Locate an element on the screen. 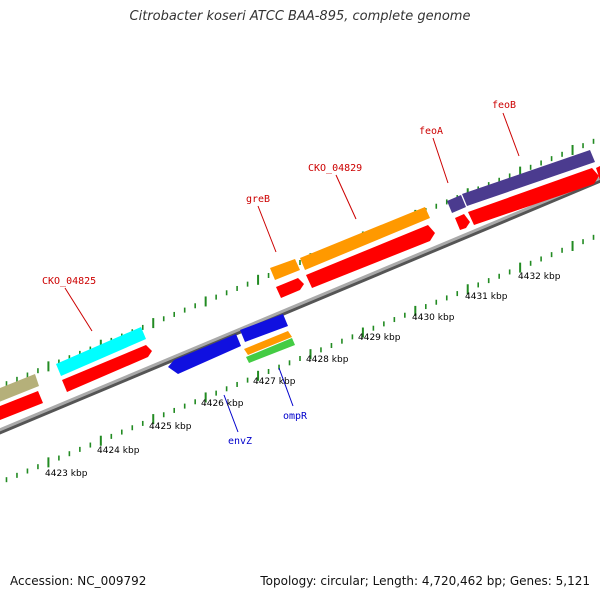  gene-bar-orange-small is located at coordinates (268, 343).